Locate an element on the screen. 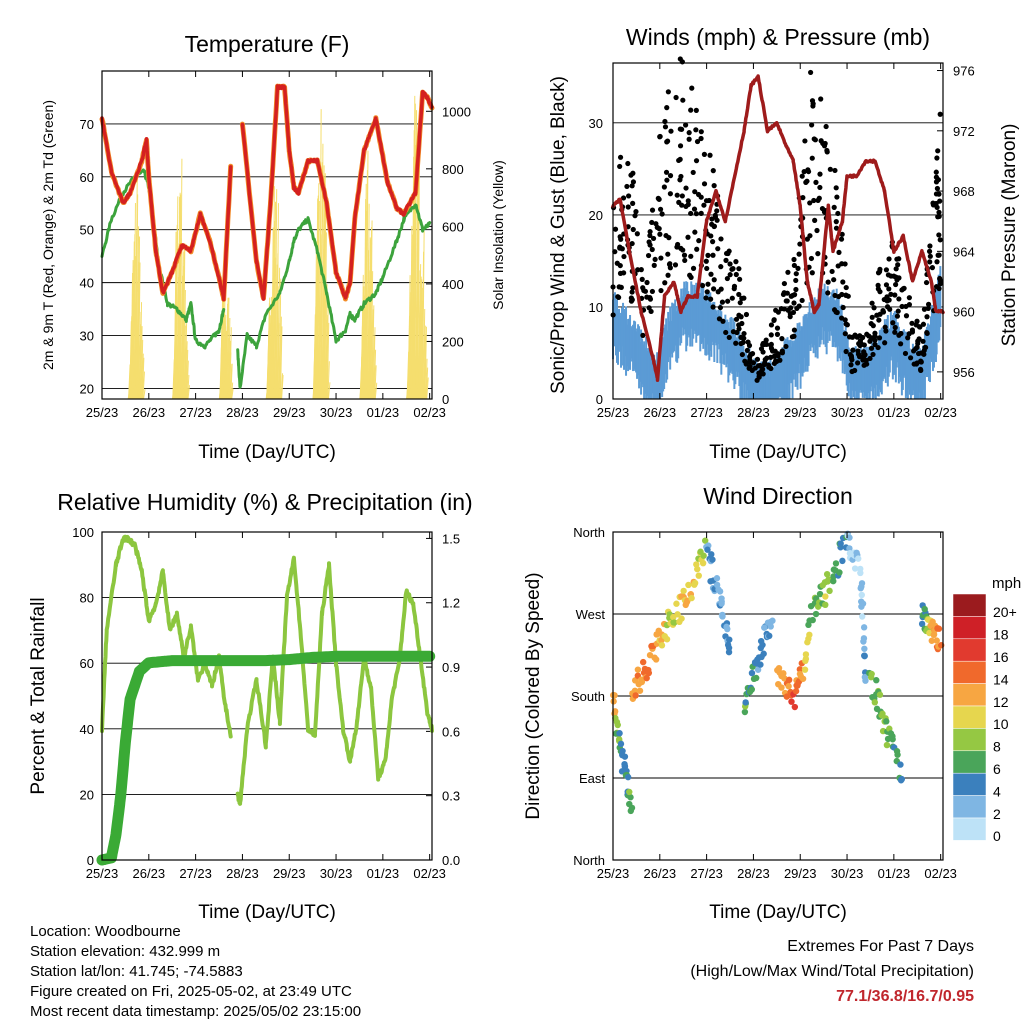  winds-y2tick-label: 968 is located at coordinates (964, 191).